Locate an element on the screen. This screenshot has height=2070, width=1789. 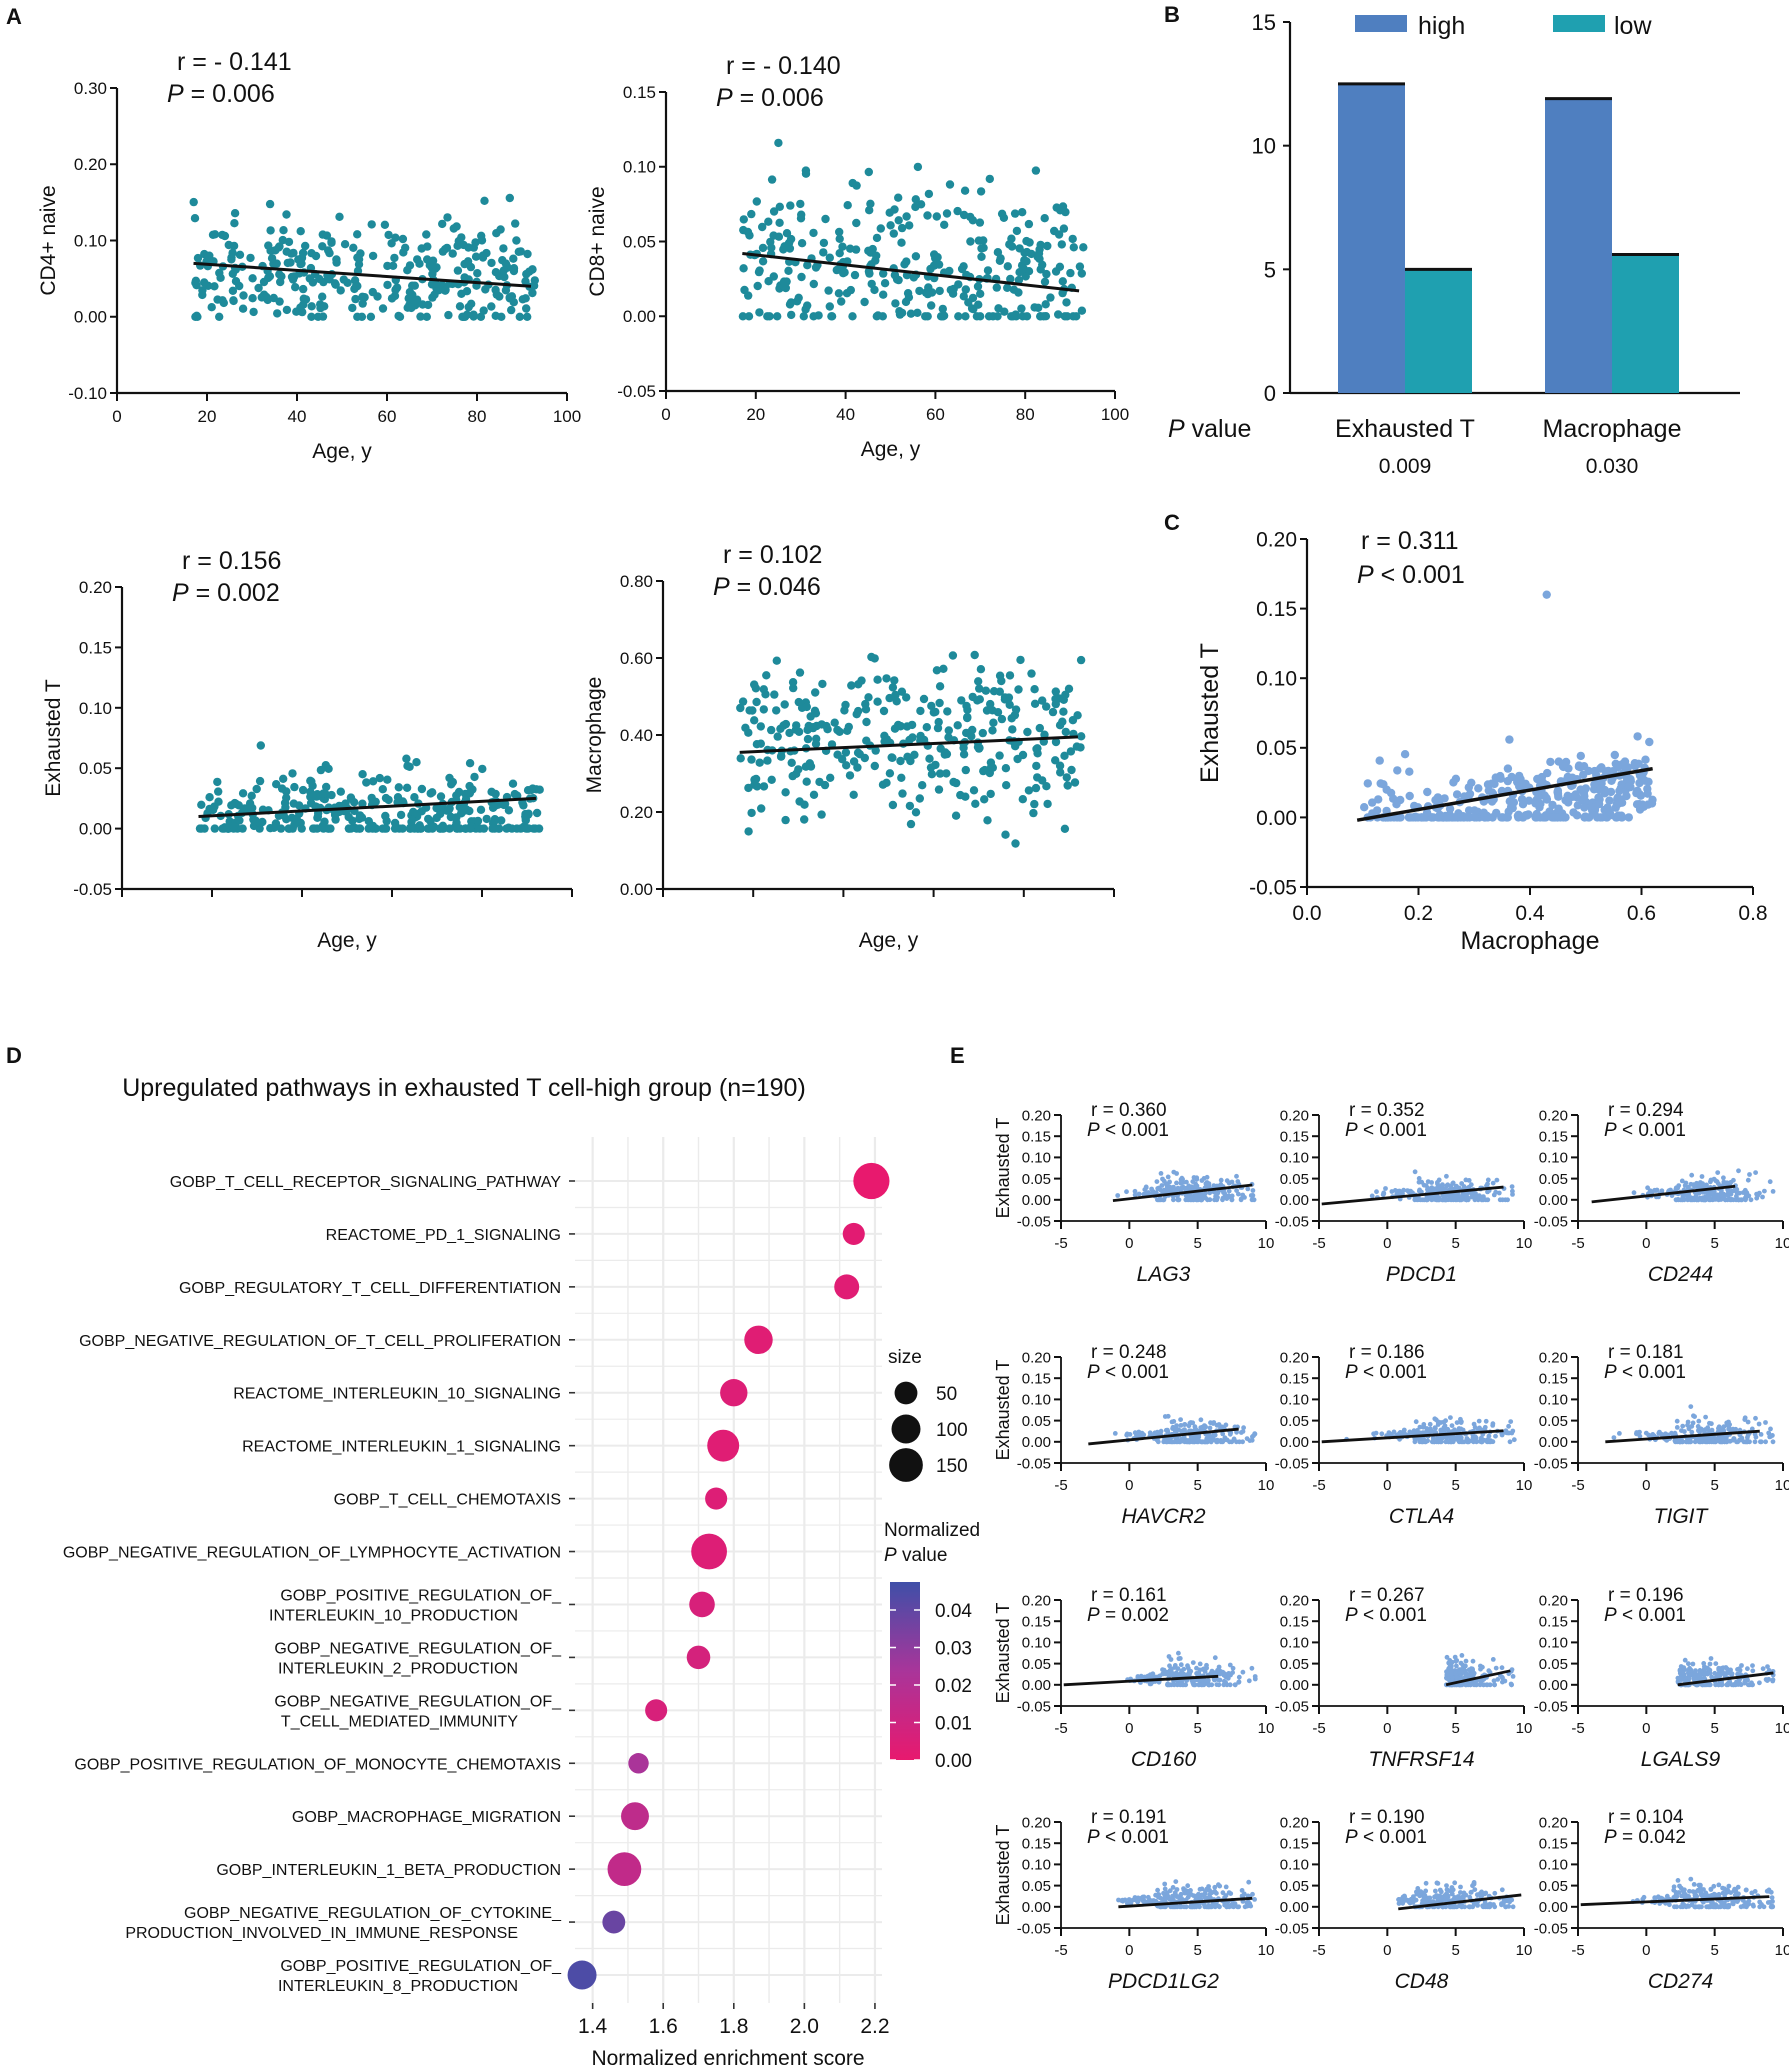
color-legend-label: 0.01 is located at coordinates (953, 1724).